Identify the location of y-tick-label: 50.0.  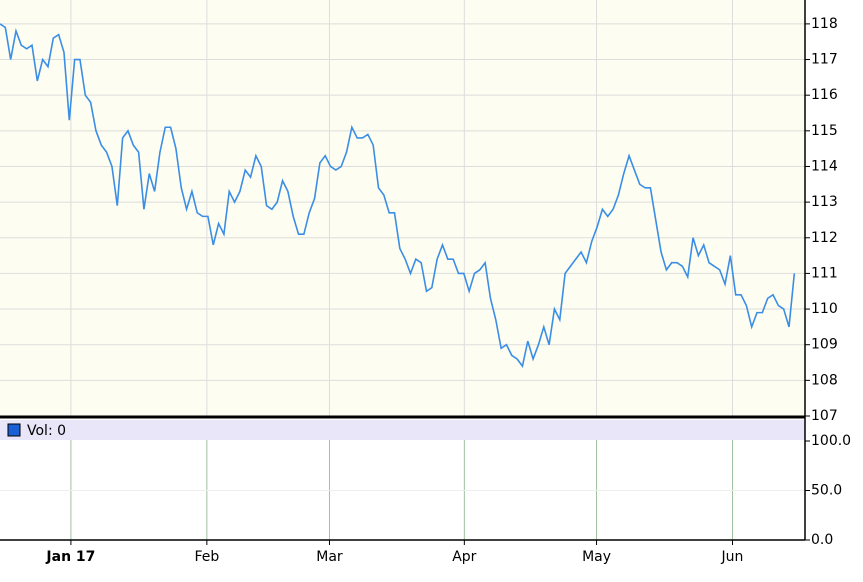
(826, 491).